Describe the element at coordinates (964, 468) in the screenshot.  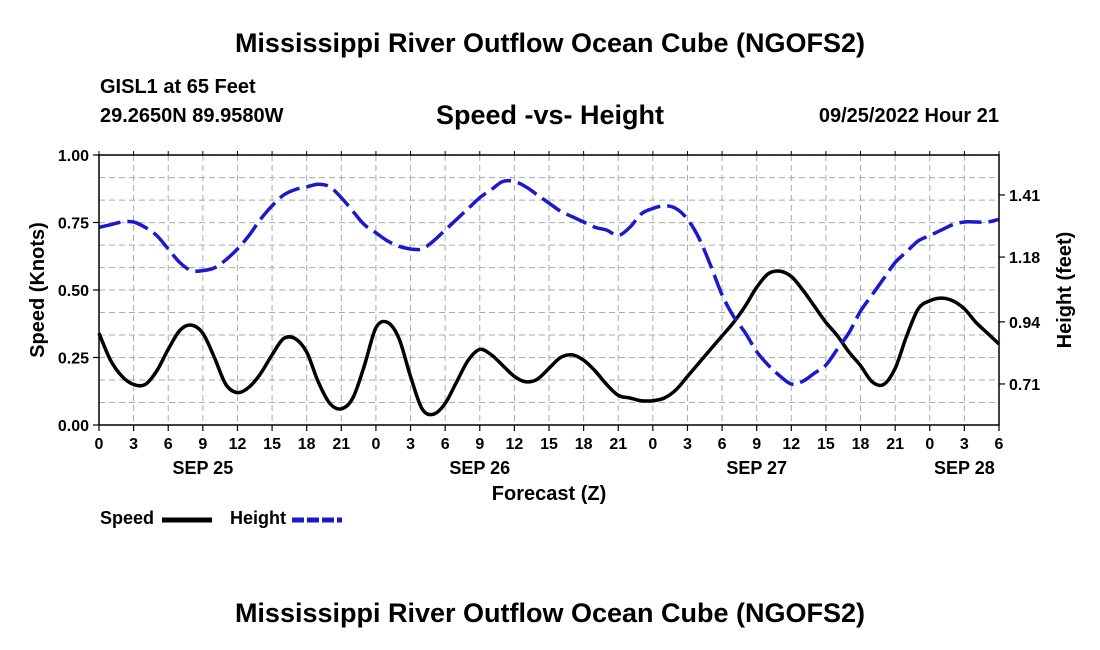
I see `date-label: SEP 28` at that location.